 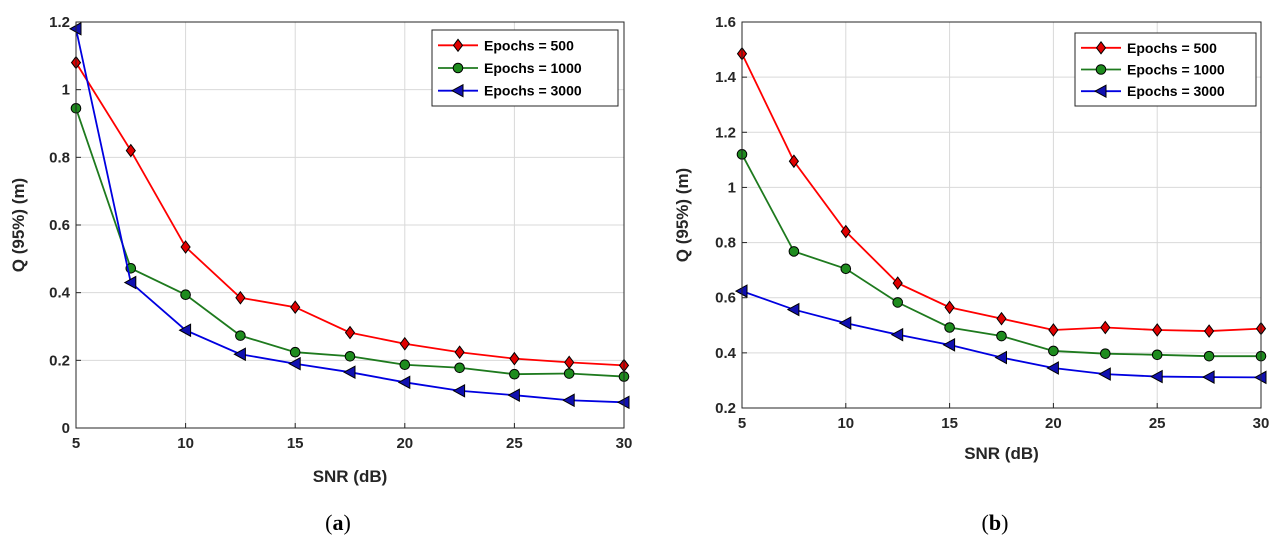 I want to click on y-tick-label: 1.6, so click(x=725, y=22).